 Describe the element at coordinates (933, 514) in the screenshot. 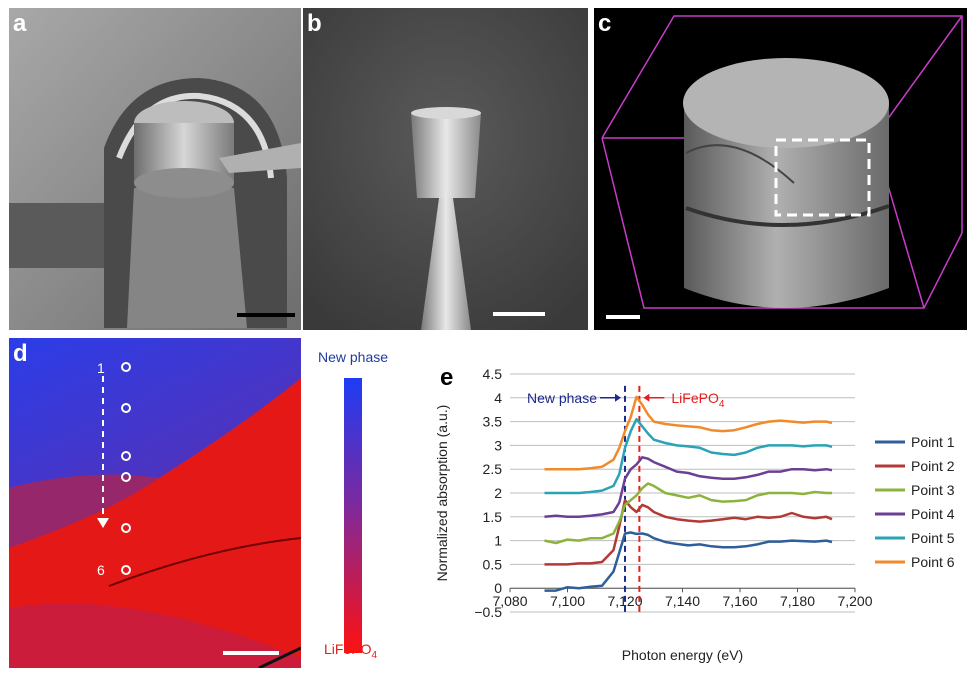

I see `legend-label-point-4: Point 4` at that location.